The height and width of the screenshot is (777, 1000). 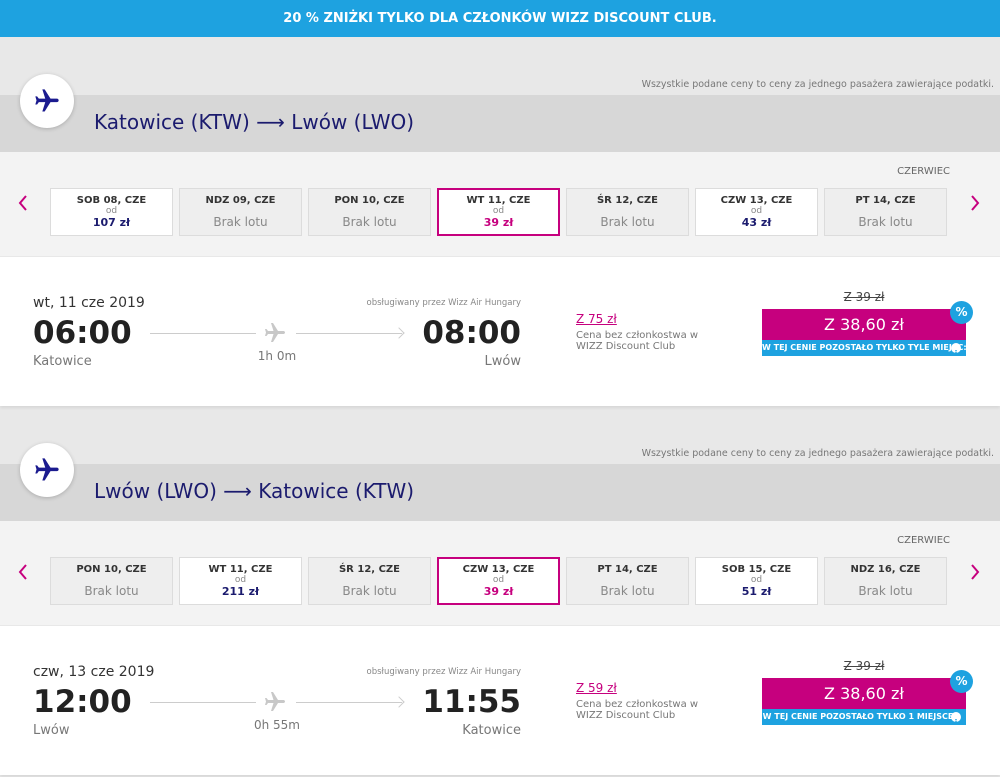 What do you see at coordinates (923, 540) in the screenshot?
I see `month-label: CZERWIEC` at bounding box center [923, 540].